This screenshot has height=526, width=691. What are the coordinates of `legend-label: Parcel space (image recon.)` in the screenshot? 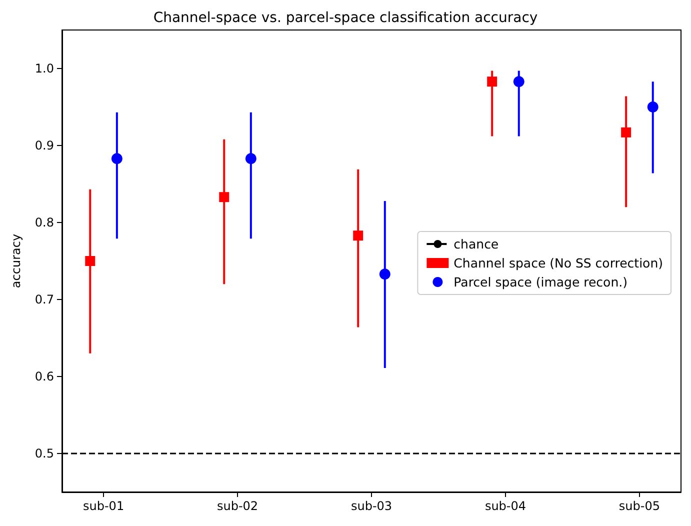 It's located at (541, 282).